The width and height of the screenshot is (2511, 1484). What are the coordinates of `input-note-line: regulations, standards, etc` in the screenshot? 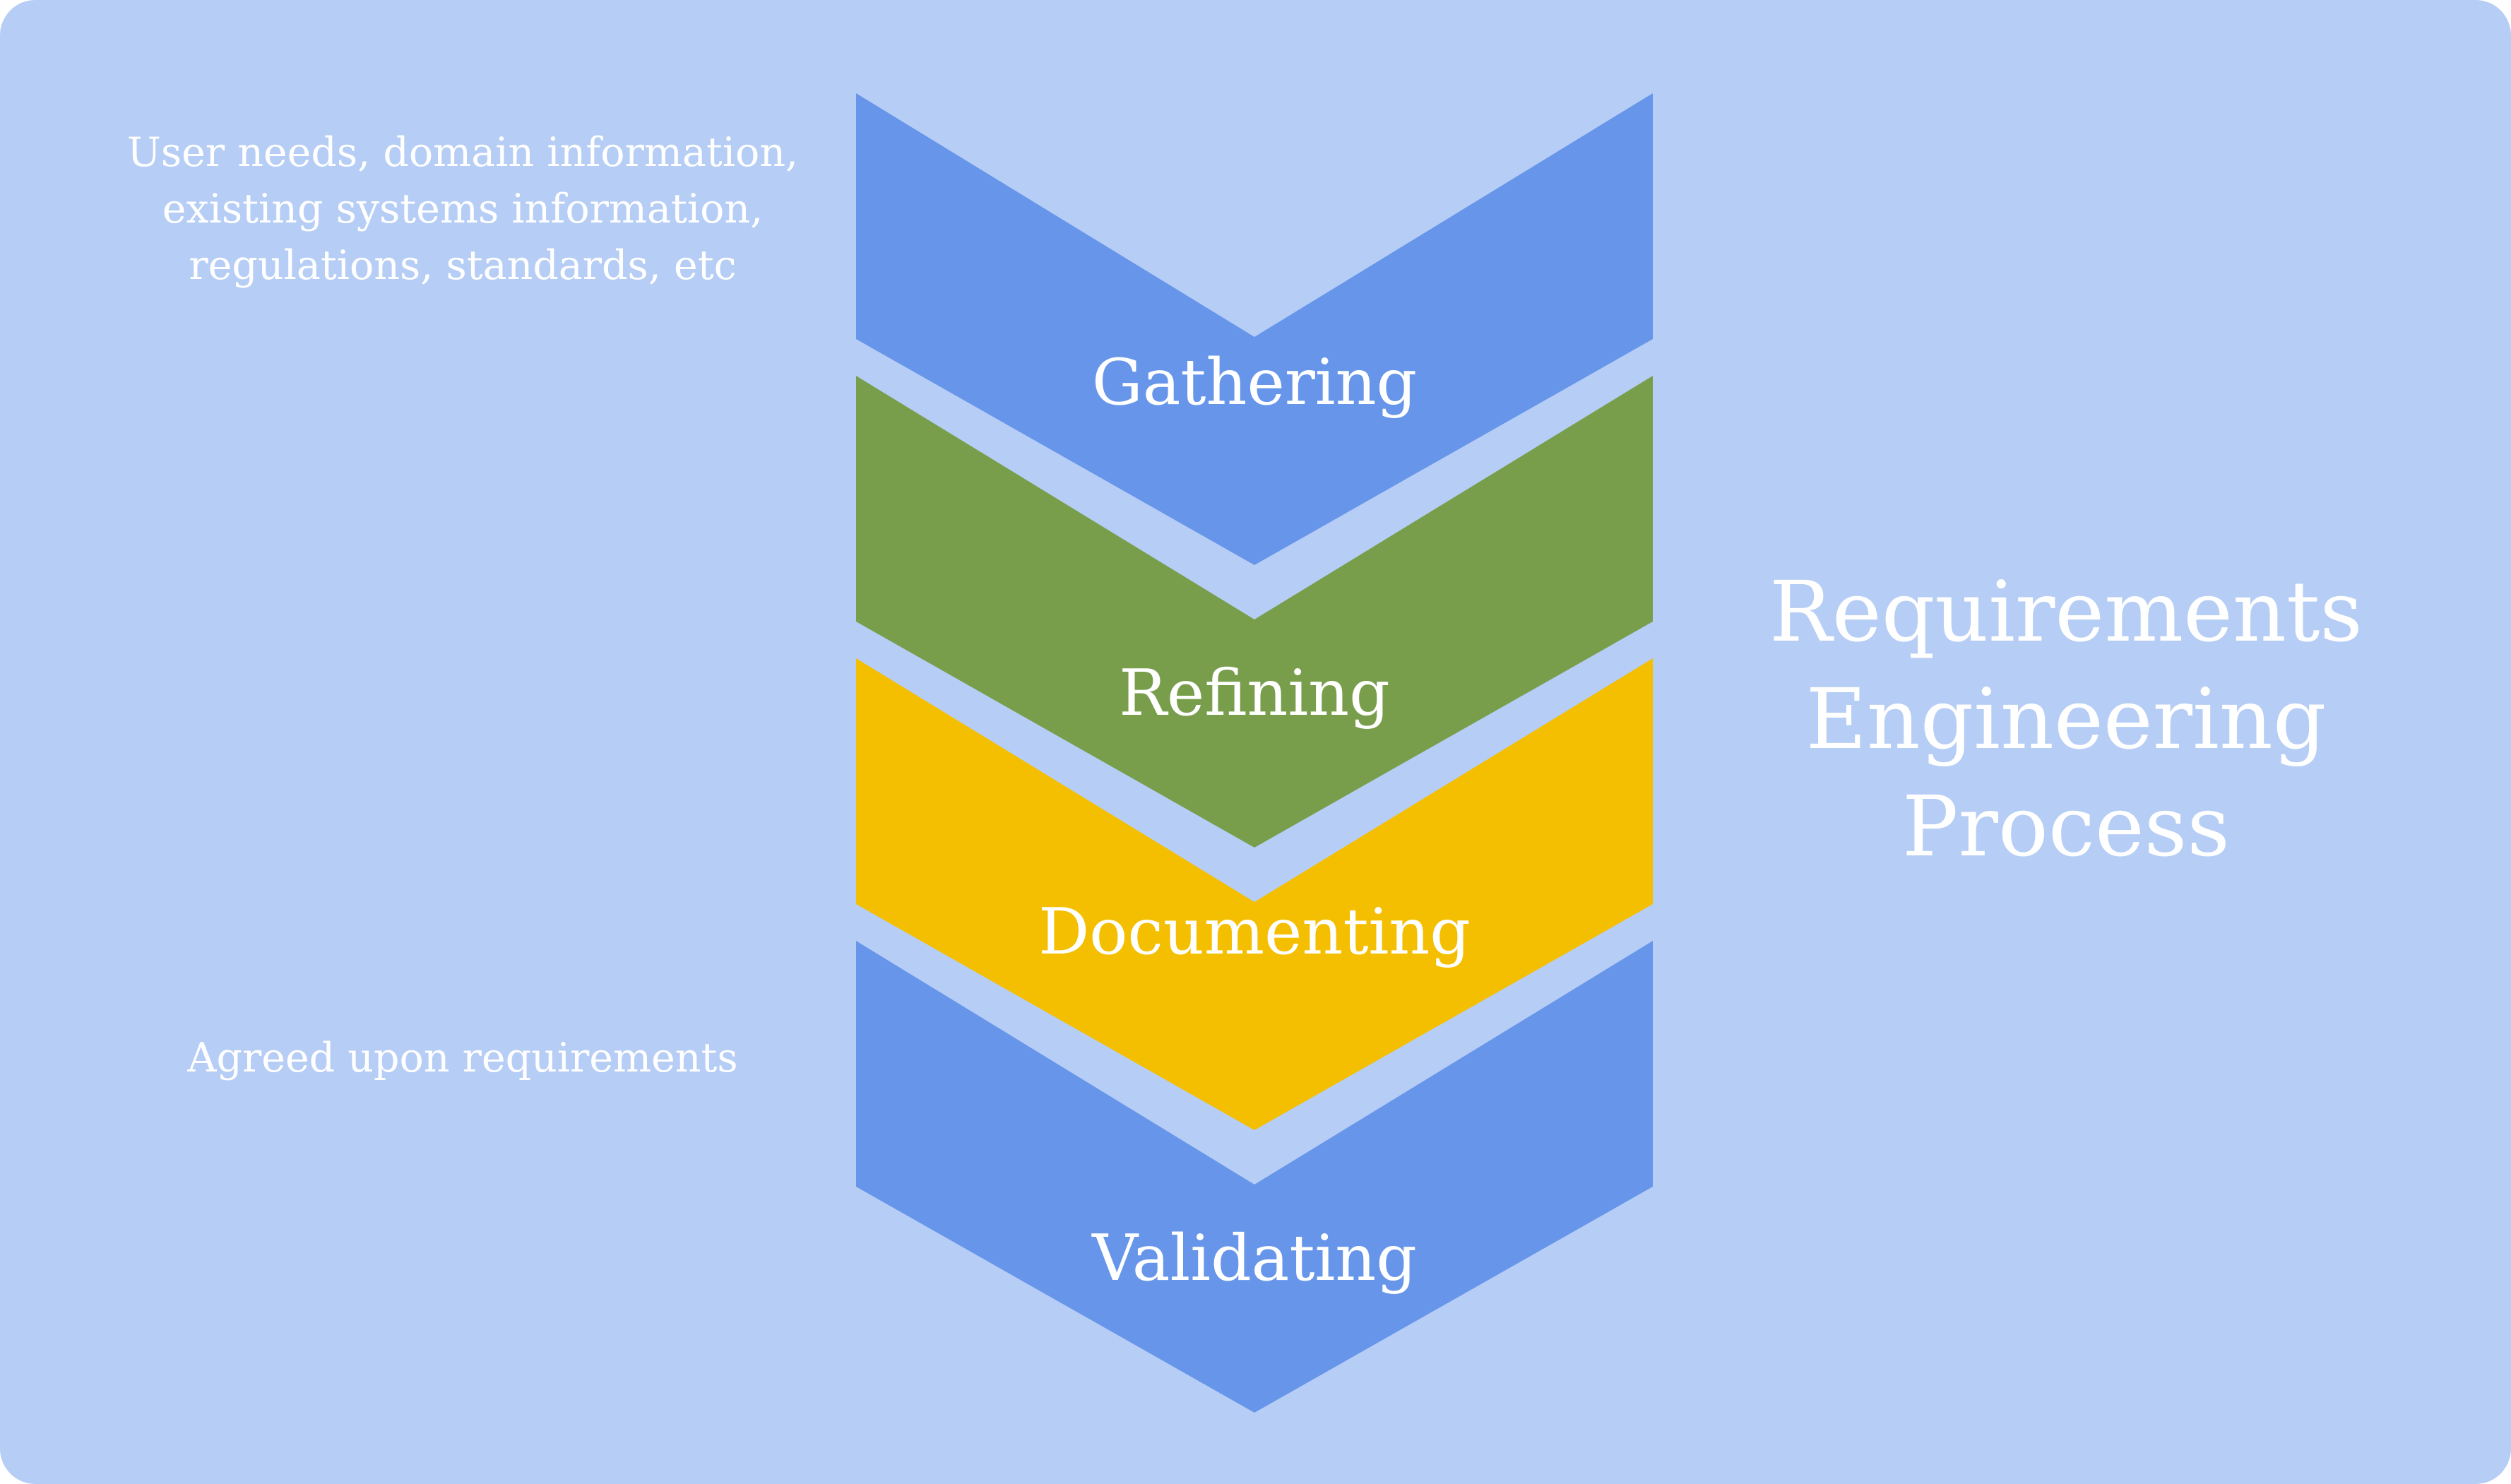 It's located at (463, 265).